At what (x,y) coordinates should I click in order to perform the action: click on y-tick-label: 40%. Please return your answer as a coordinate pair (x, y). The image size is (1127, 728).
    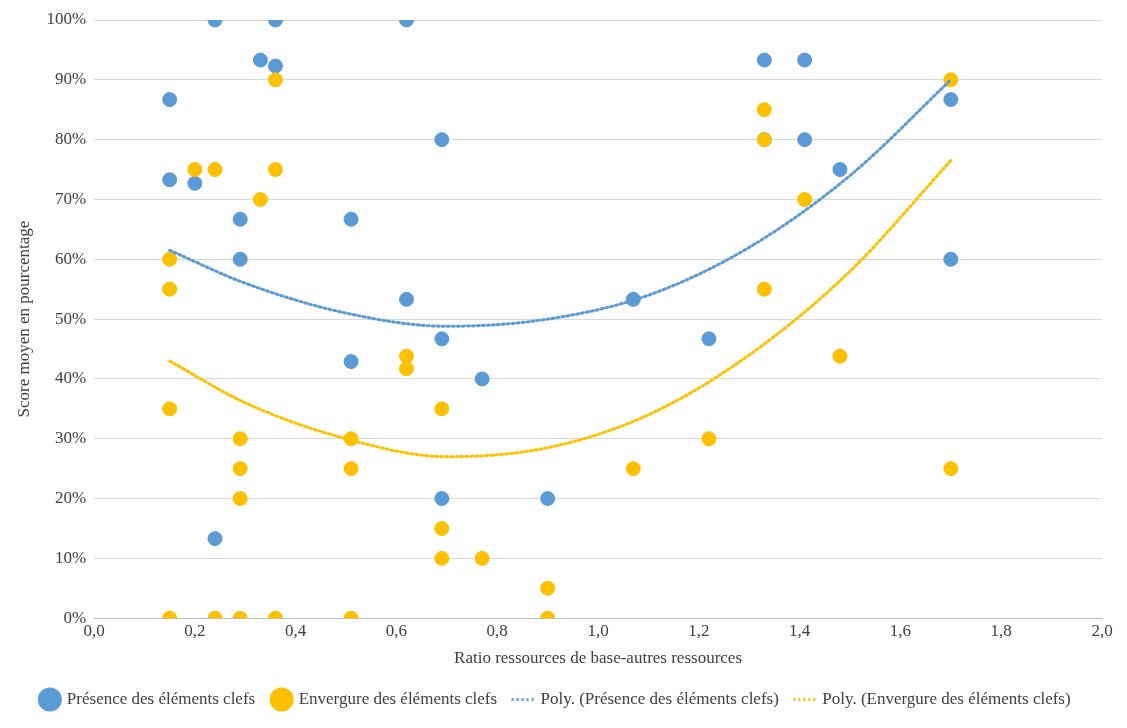
    Looking at the image, I should click on (70, 378).